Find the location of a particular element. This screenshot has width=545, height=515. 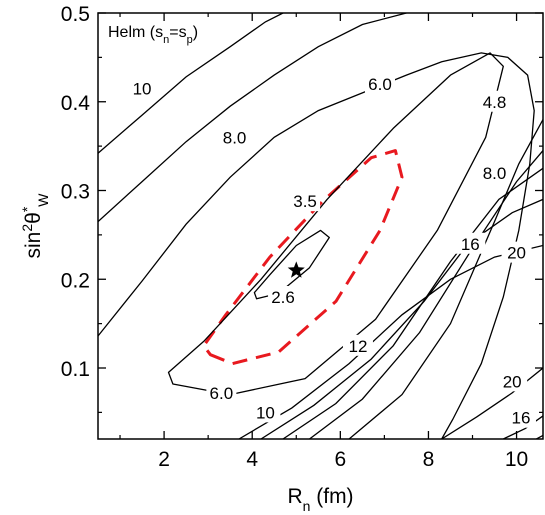

contour-level-label: 12 is located at coordinates (357, 346).